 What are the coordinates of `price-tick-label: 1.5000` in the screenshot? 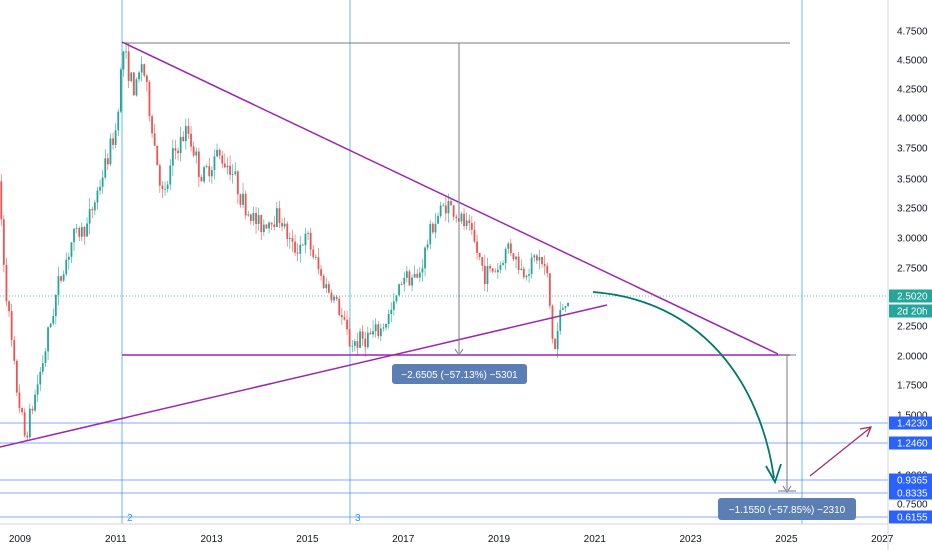 It's located at (912, 416).